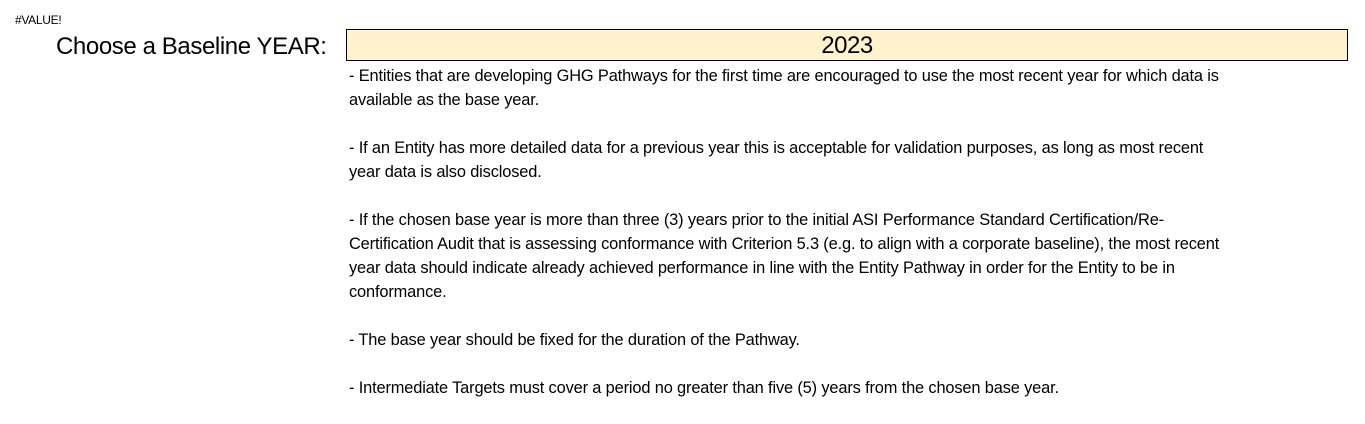  What do you see at coordinates (38, 20) in the screenshot?
I see `error-cell: #VALUE!` at bounding box center [38, 20].